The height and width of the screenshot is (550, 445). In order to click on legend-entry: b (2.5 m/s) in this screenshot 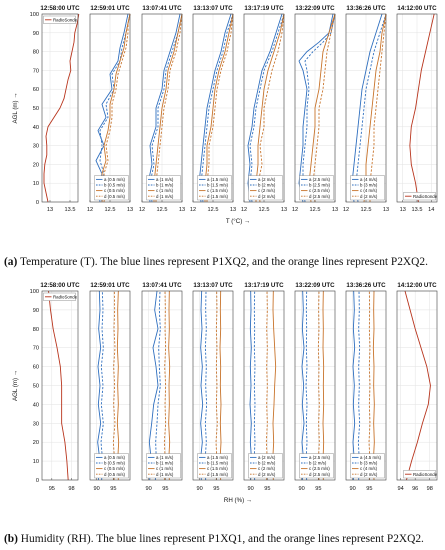, I will do `click(320, 185)`.